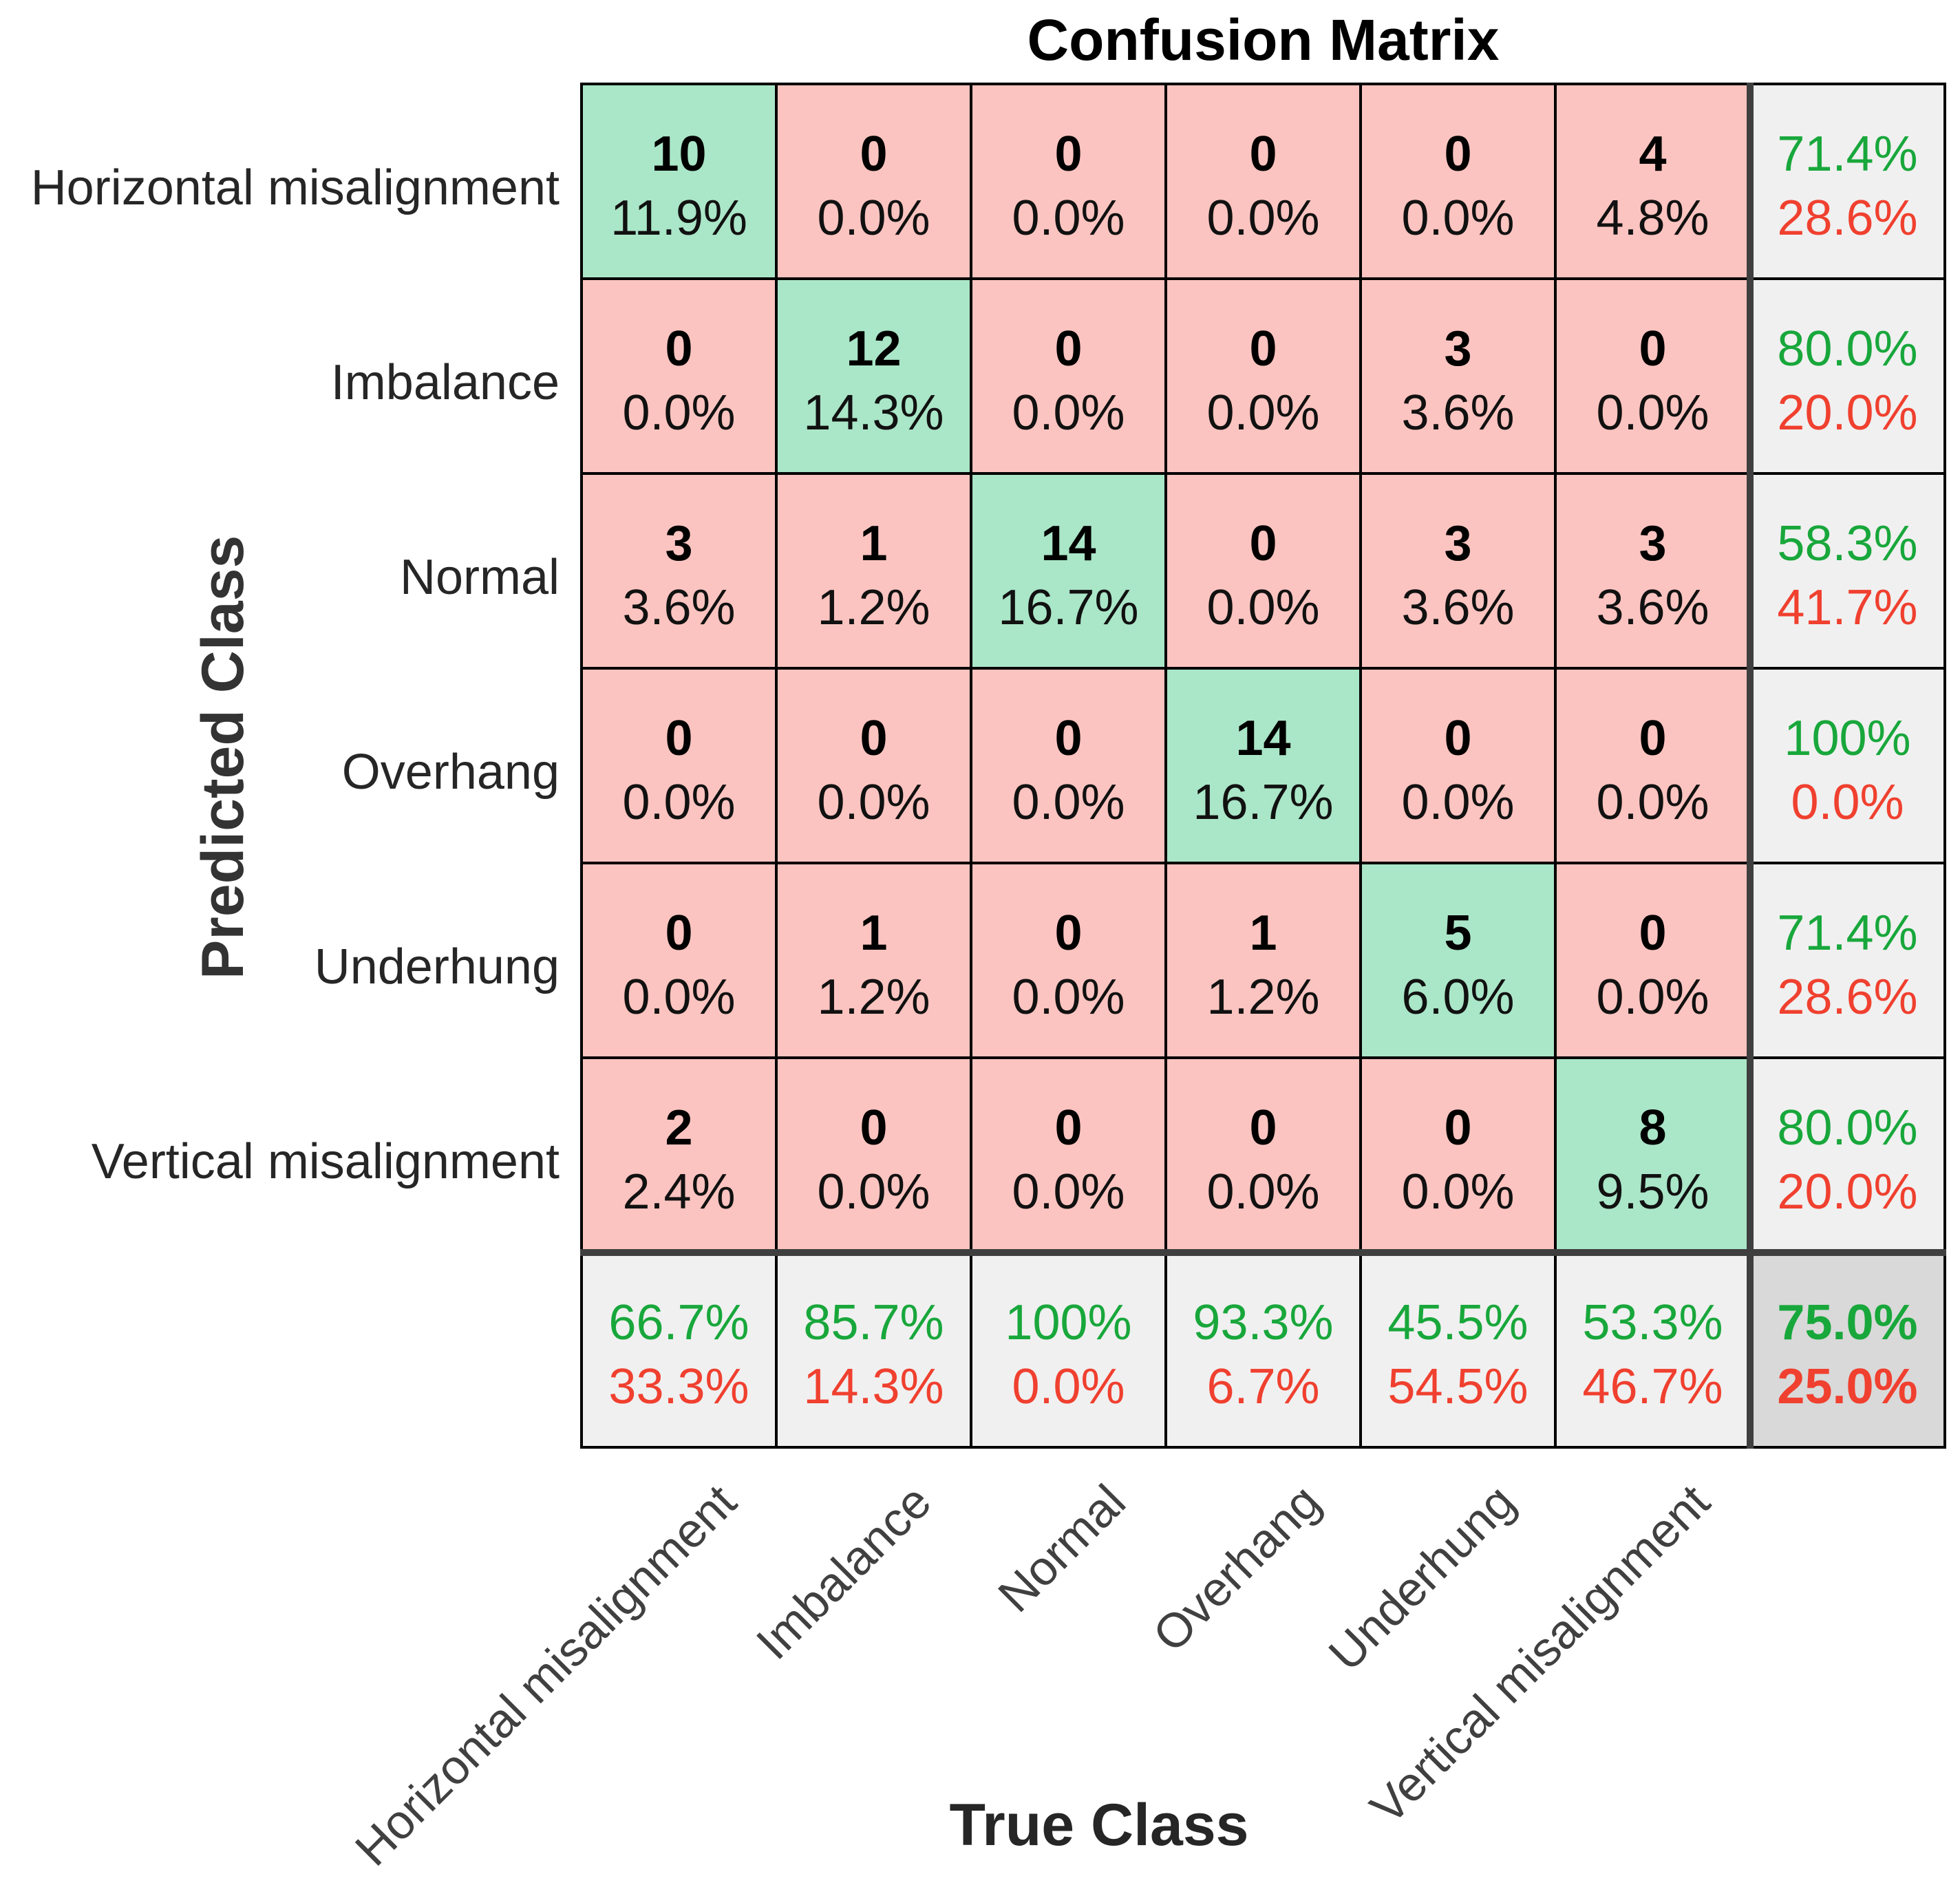 The image size is (1960, 1896). What do you see at coordinates (1848, 933) in the screenshot?
I see `row-correct-rate: 71.4%` at bounding box center [1848, 933].